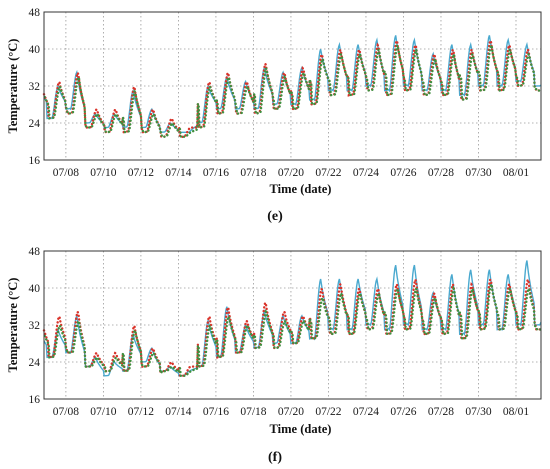 This screenshot has width=550, height=469. What do you see at coordinates (275, 457) in the screenshot?
I see `panel-label: (f)` at bounding box center [275, 457].